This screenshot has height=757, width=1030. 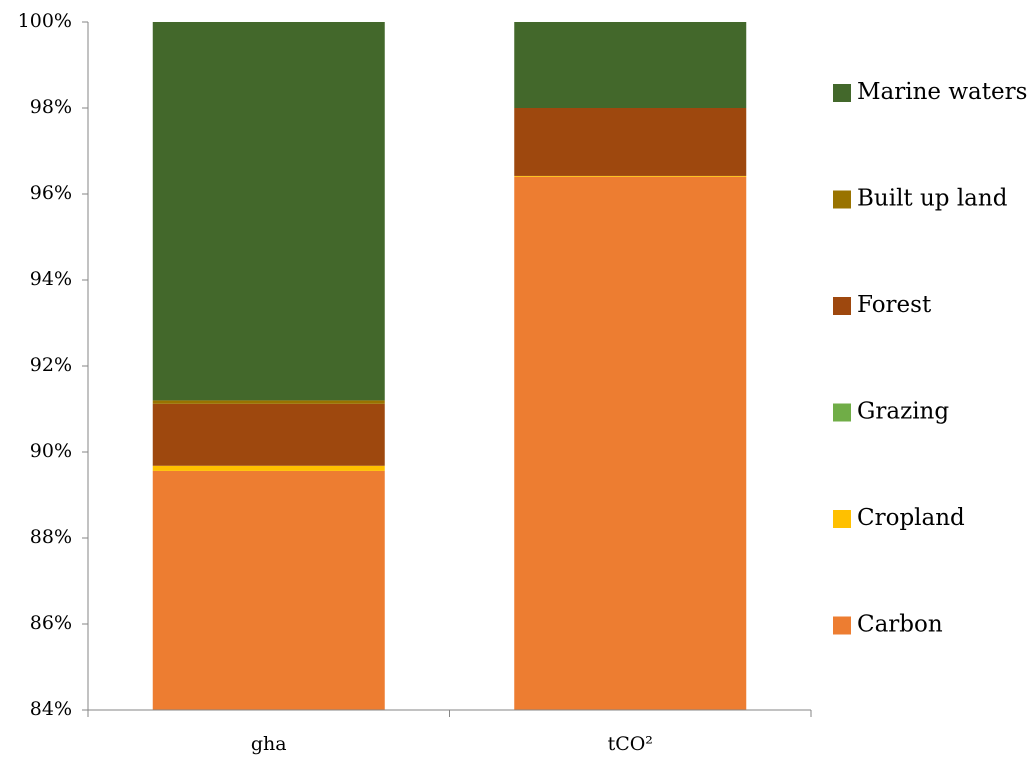 What do you see at coordinates (51, 709) in the screenshot?
I see `y-tick-label-84: 84%` at bounding box center [51, 709].